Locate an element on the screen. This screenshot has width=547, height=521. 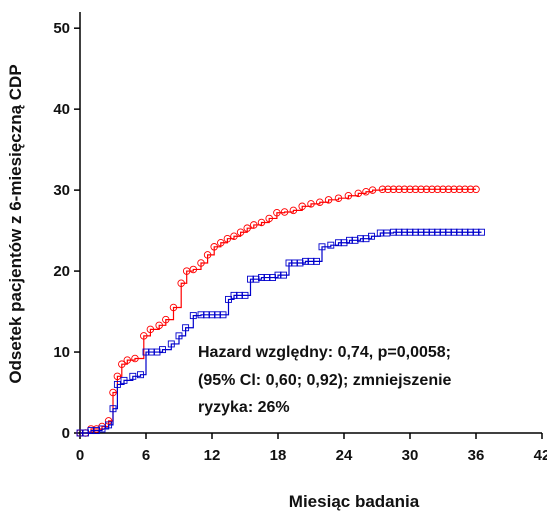
y-tick-label: 50 is located at coordinates (61, 28).